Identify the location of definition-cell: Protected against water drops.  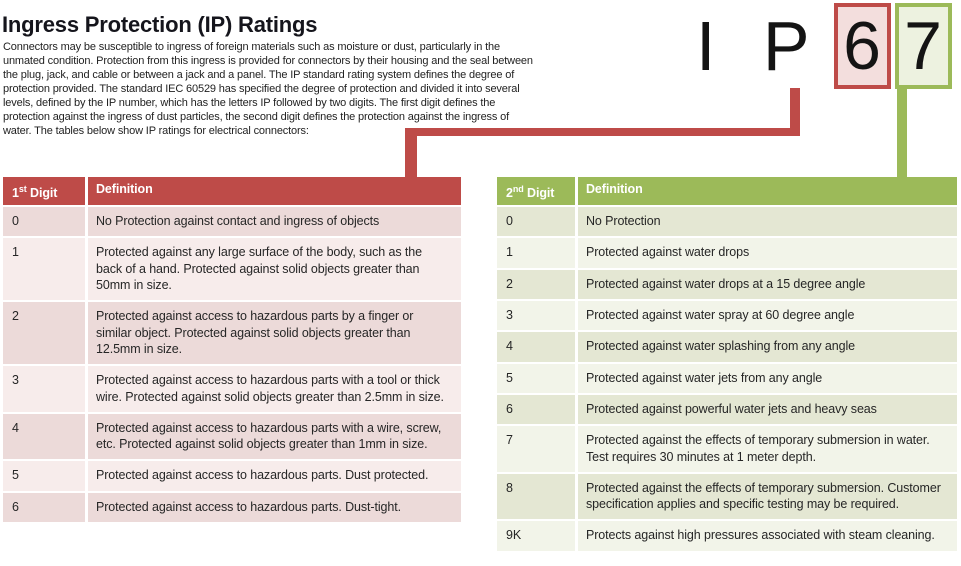
(766, 253).